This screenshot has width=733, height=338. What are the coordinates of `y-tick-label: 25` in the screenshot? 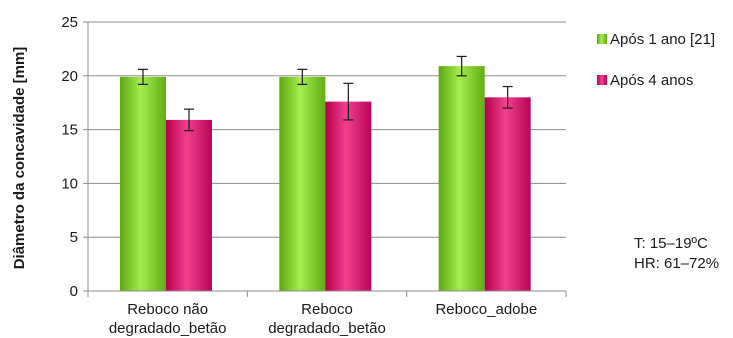 It's located at (69, 22).